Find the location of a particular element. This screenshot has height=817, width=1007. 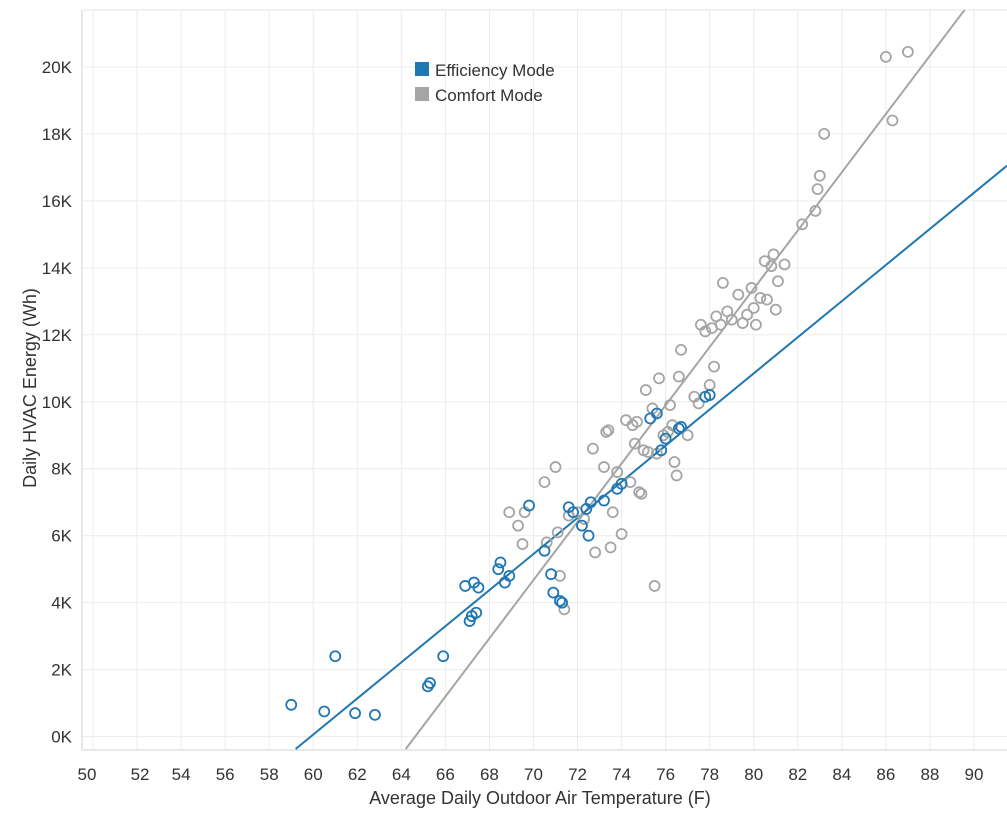

x-tick-label: 84 is located at coordinates (841, 774).